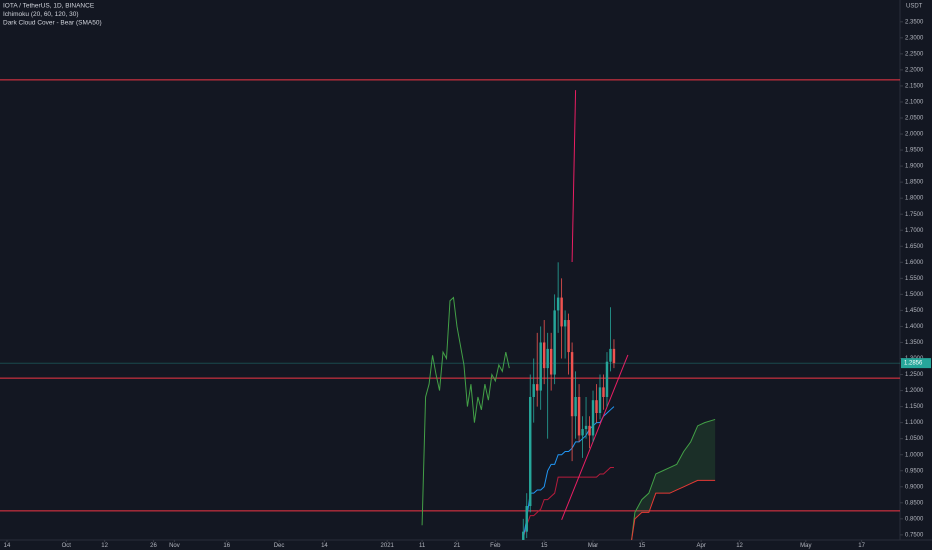 This screenshot has width=932, height=550. What do you see at coordinates (914, 327) in the screenshot?
I see `y-tick-label: 1.4000` at bounding box center [914, 327].